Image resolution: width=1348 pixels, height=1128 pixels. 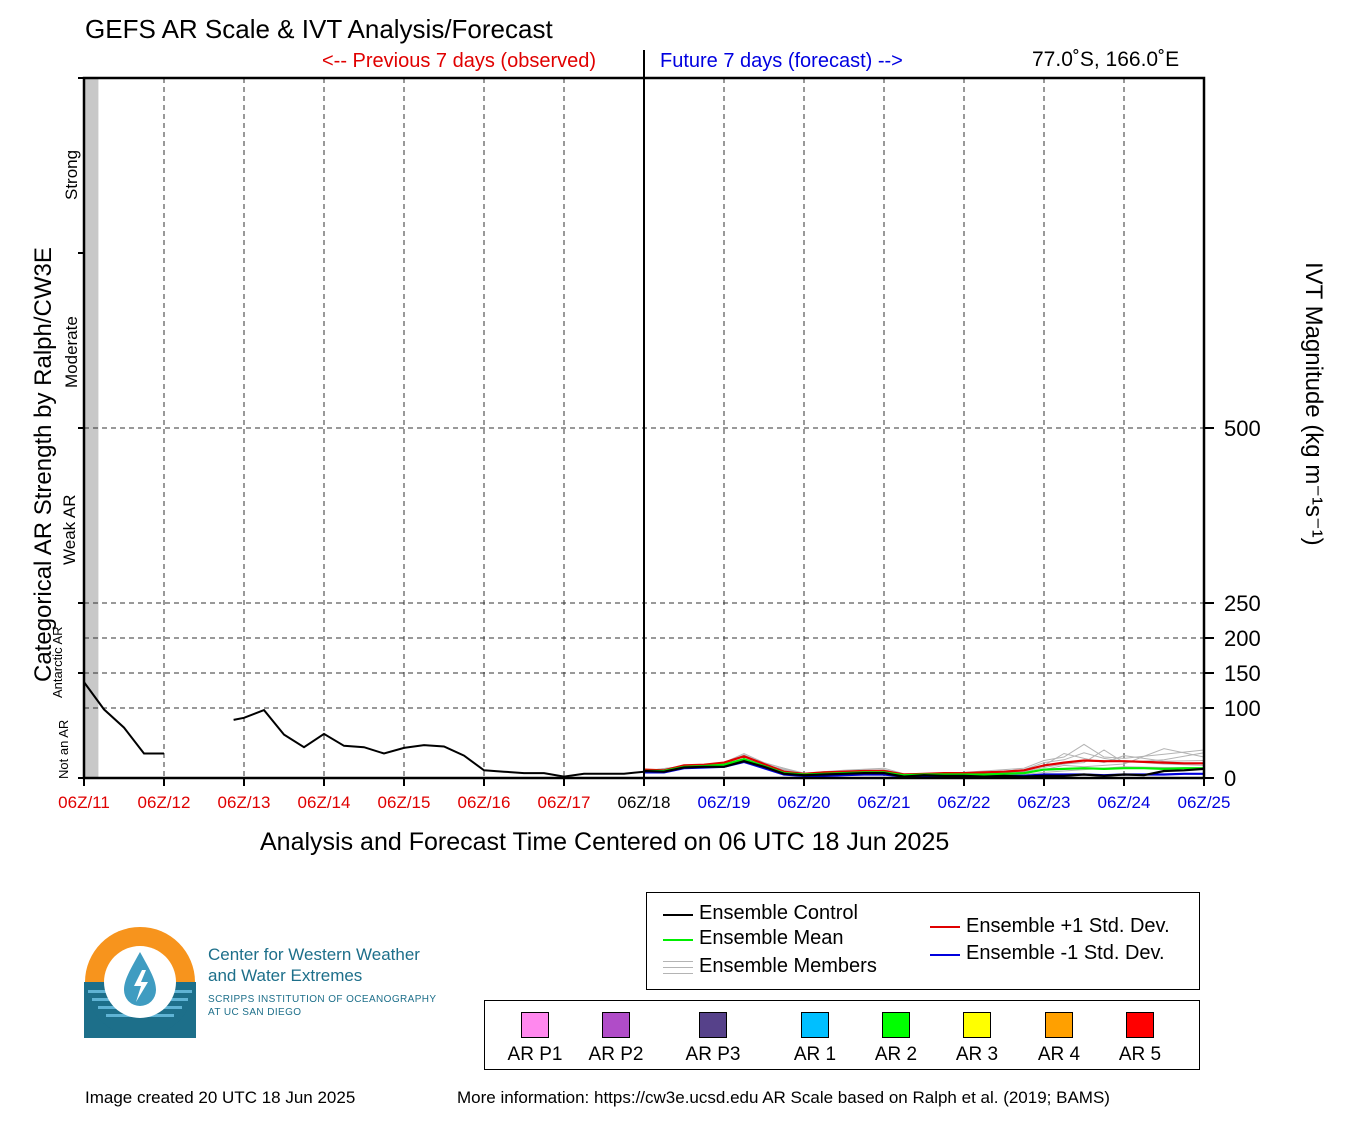 I want to click on x-tick-label: 06Z/17, so click(x=564, y=802).